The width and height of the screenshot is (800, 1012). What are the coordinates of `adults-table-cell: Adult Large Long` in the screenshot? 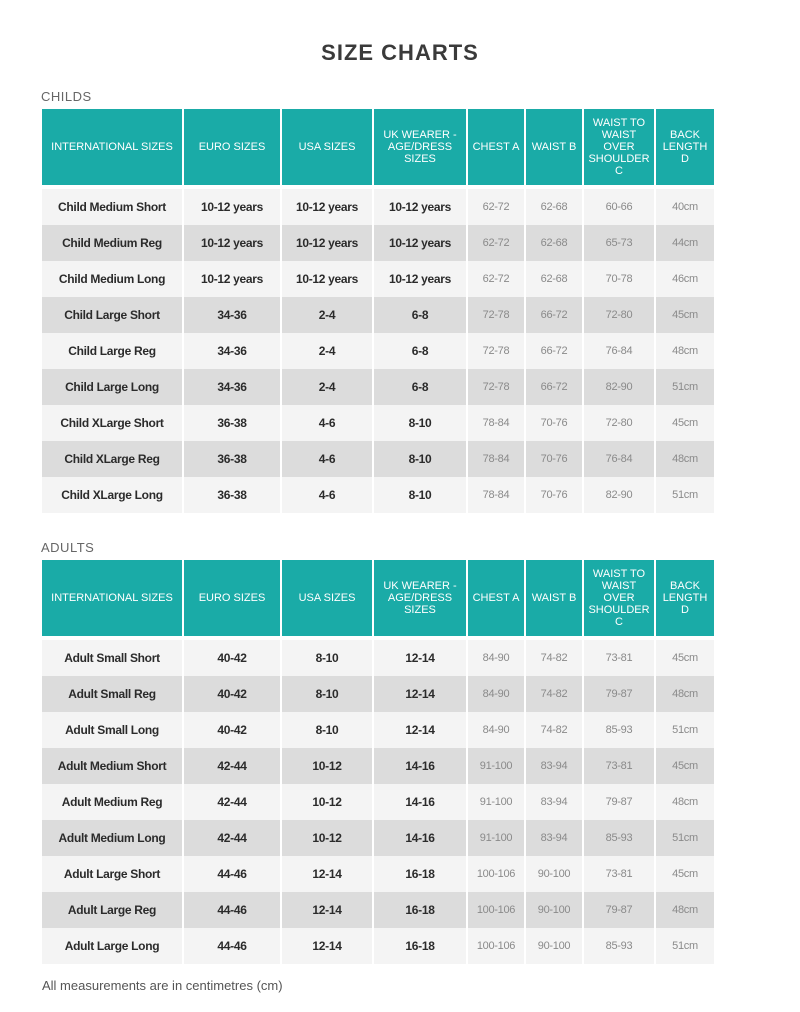 It's located at (112, 946).